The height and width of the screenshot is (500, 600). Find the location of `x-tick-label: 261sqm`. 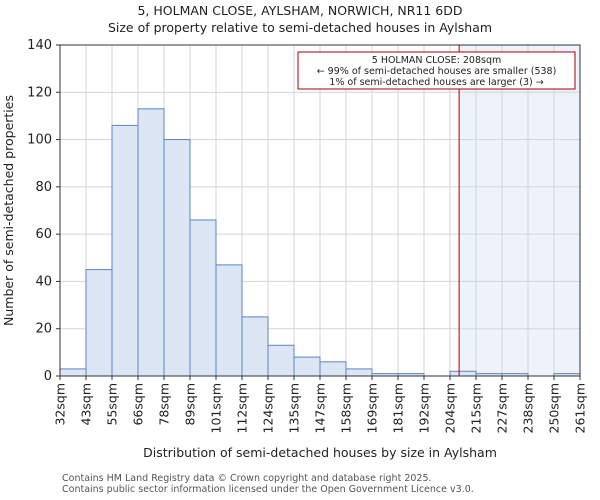

x-tick-label: 261sqm is located at coordinates (580, 408).